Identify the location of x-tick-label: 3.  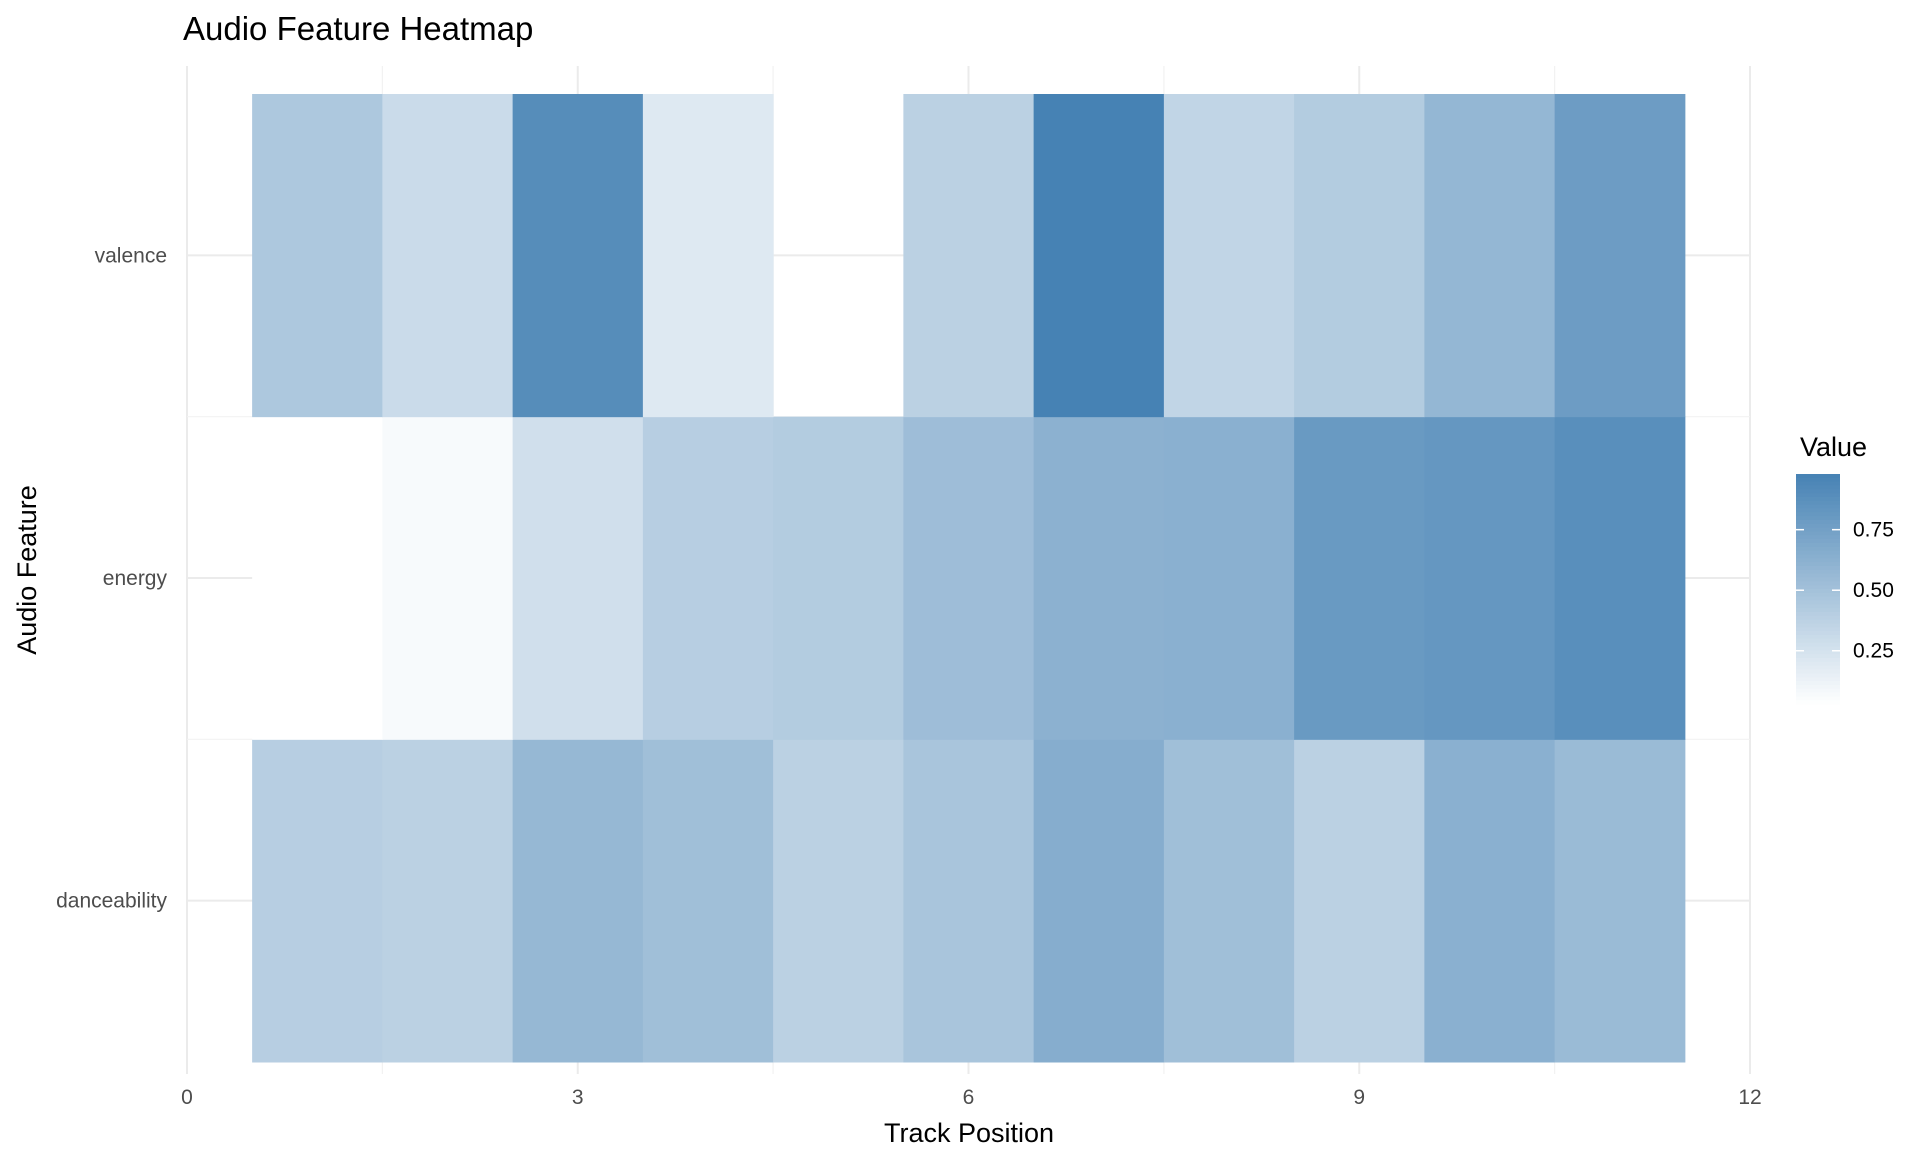
(578, 1097).